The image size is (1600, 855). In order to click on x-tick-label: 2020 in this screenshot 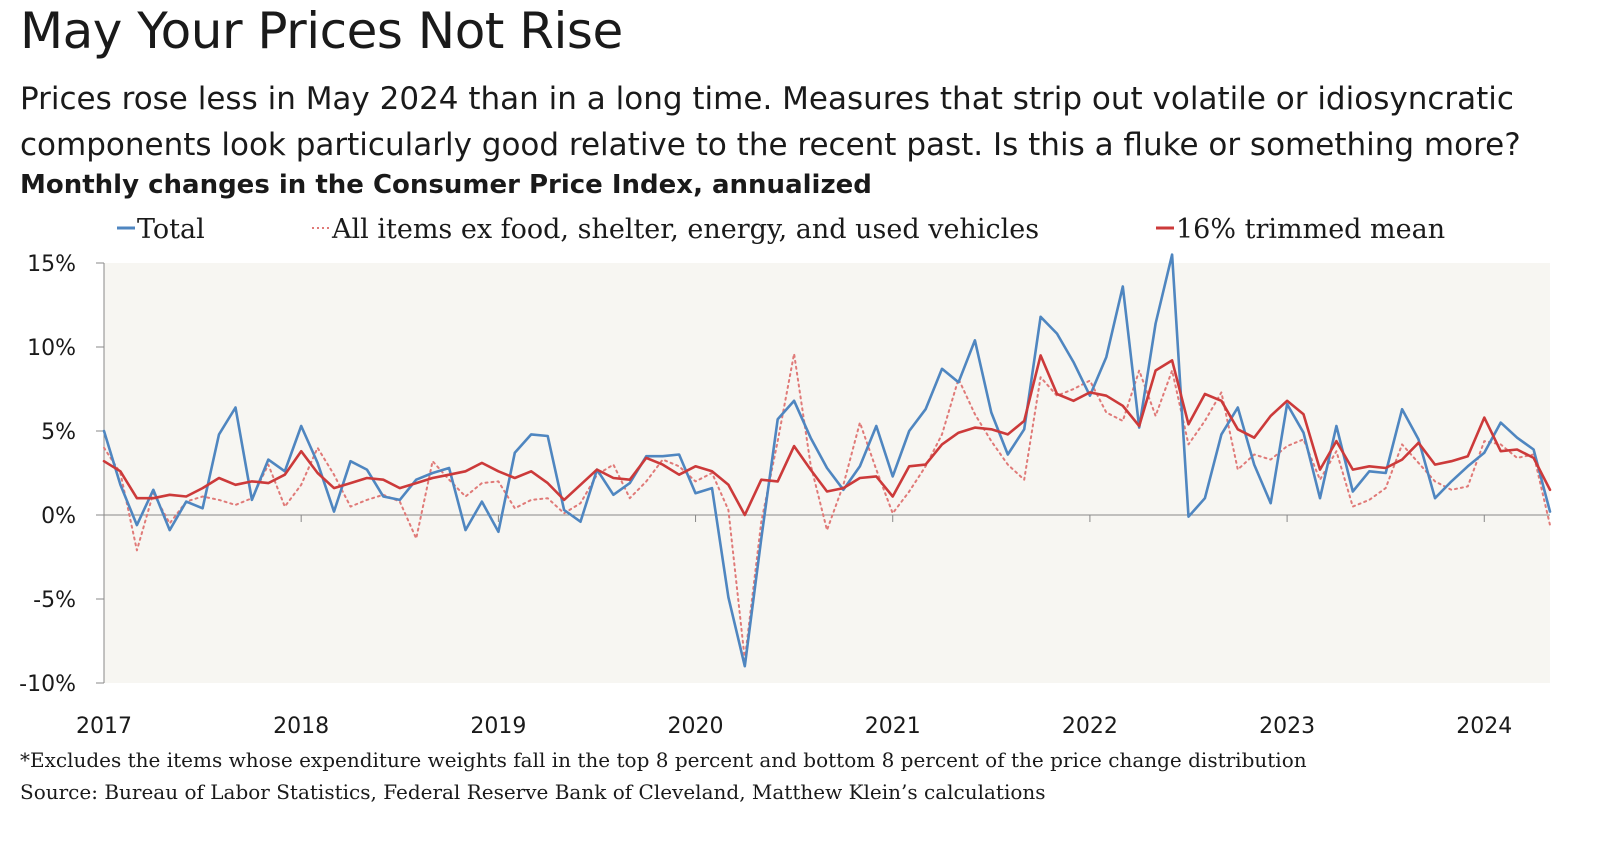, I will do `click(696, 726)`.